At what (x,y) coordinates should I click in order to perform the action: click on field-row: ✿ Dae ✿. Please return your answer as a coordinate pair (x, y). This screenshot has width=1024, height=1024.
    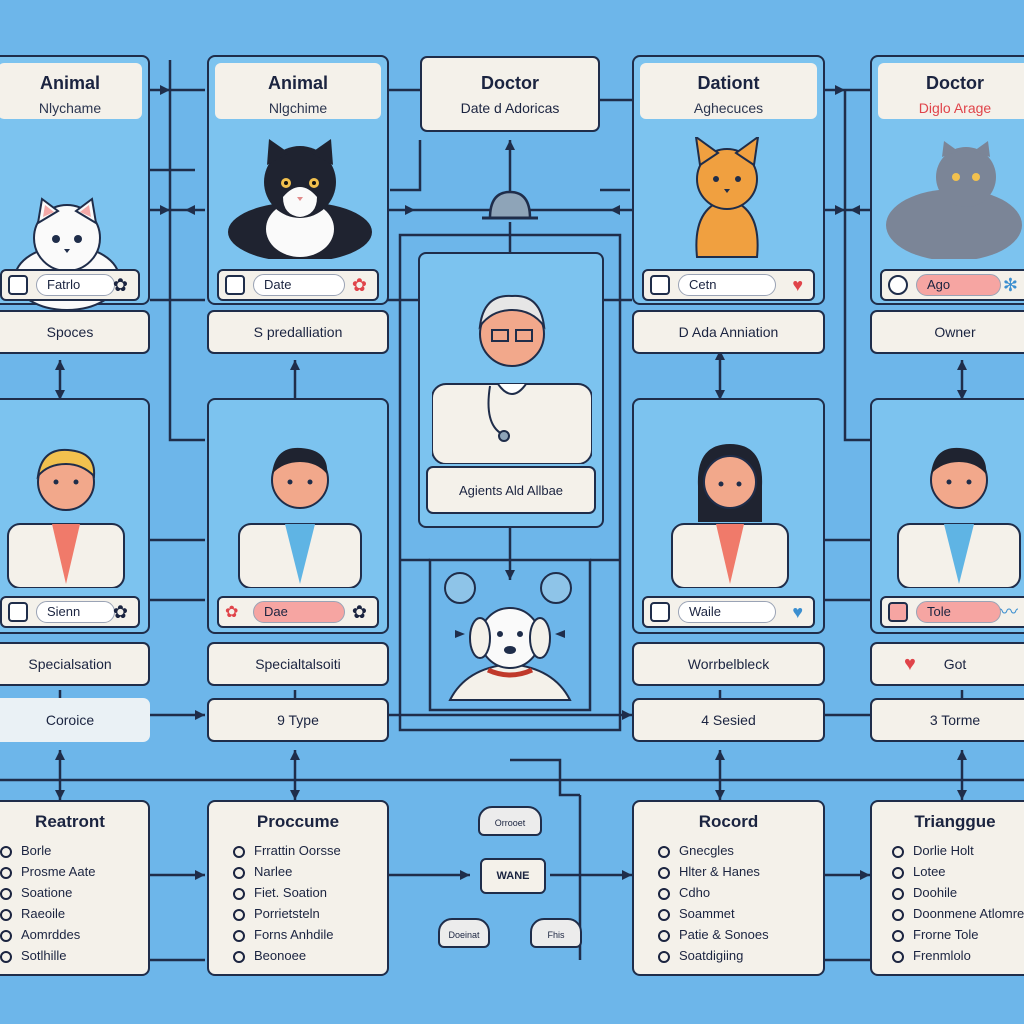
    Looking at the image, I should click on (298, 612).